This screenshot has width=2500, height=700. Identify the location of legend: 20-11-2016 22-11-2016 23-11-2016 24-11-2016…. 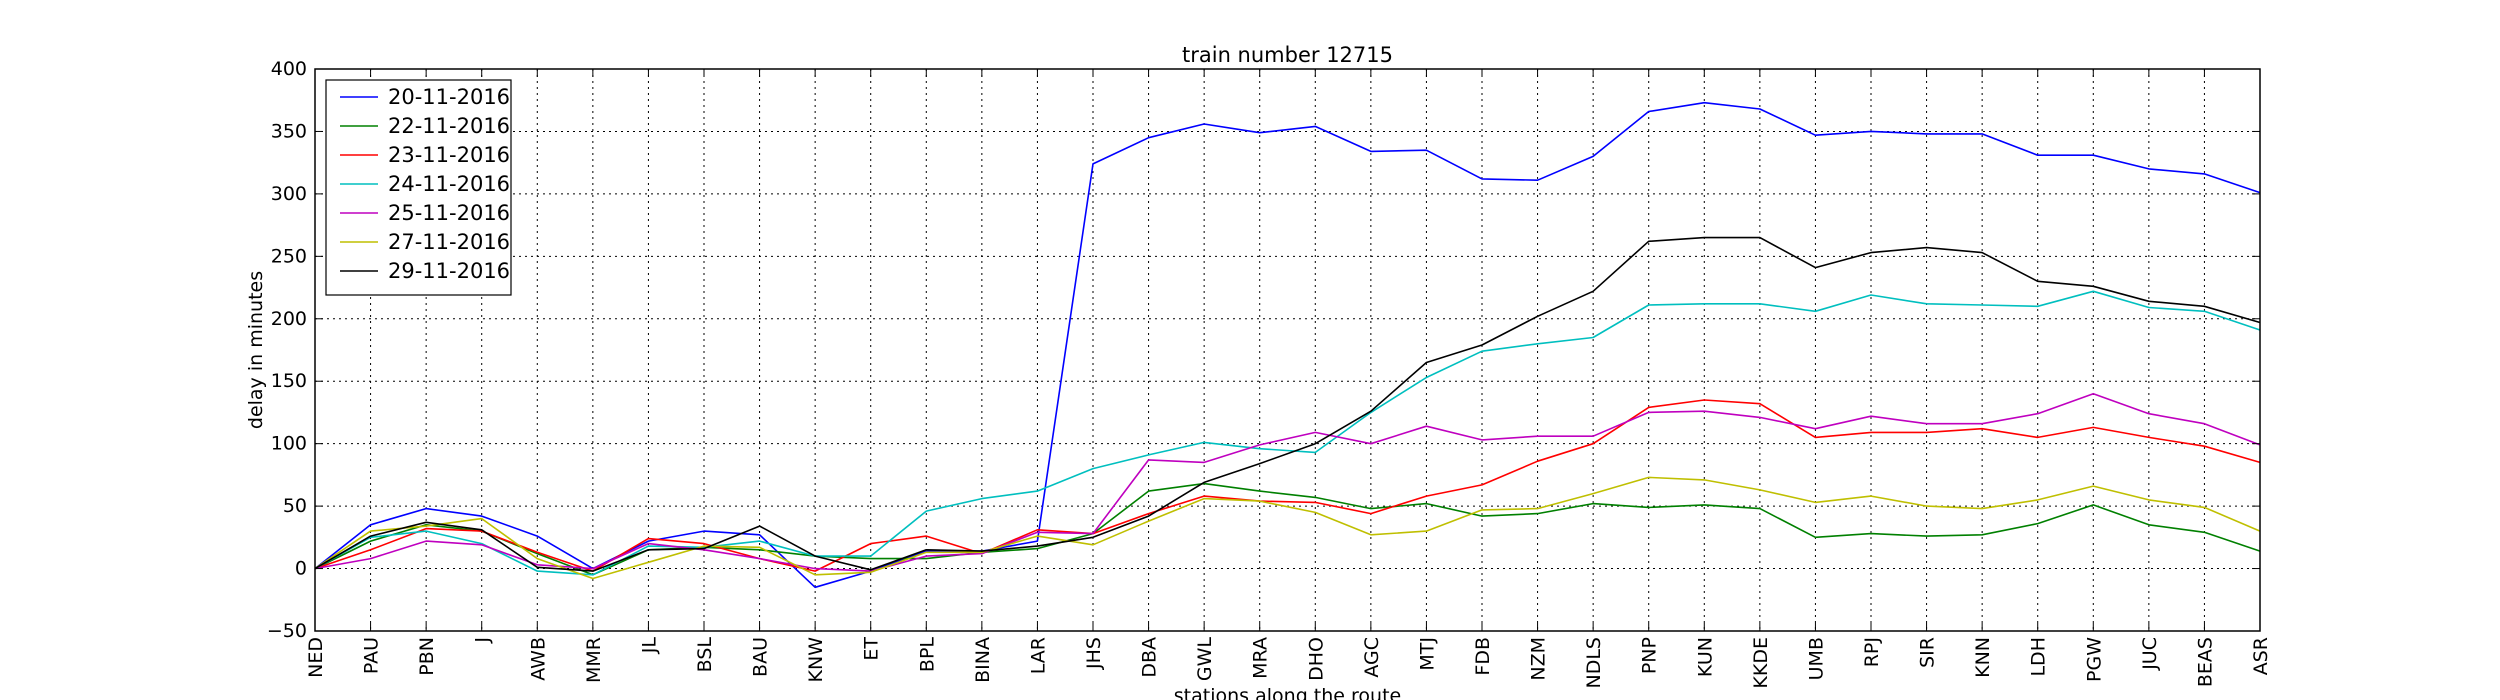
(418, 187).